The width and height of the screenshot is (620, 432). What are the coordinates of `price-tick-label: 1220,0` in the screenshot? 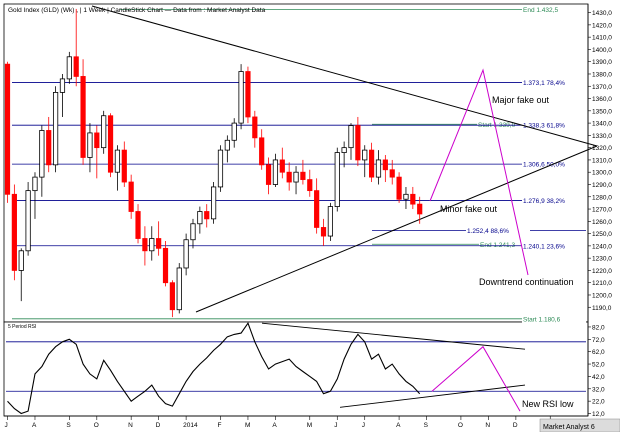 It's located at (602, 271).